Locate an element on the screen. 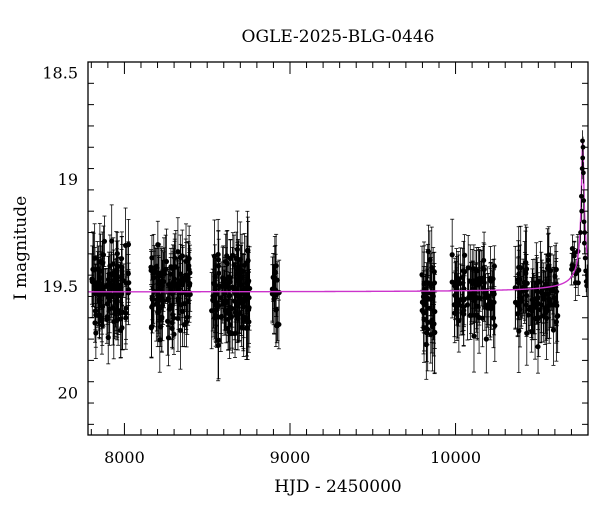 Image resolution: width=600 pixels, height=512 pixels. y-tick-label: 18.5 is located at coordinates (60, 73).